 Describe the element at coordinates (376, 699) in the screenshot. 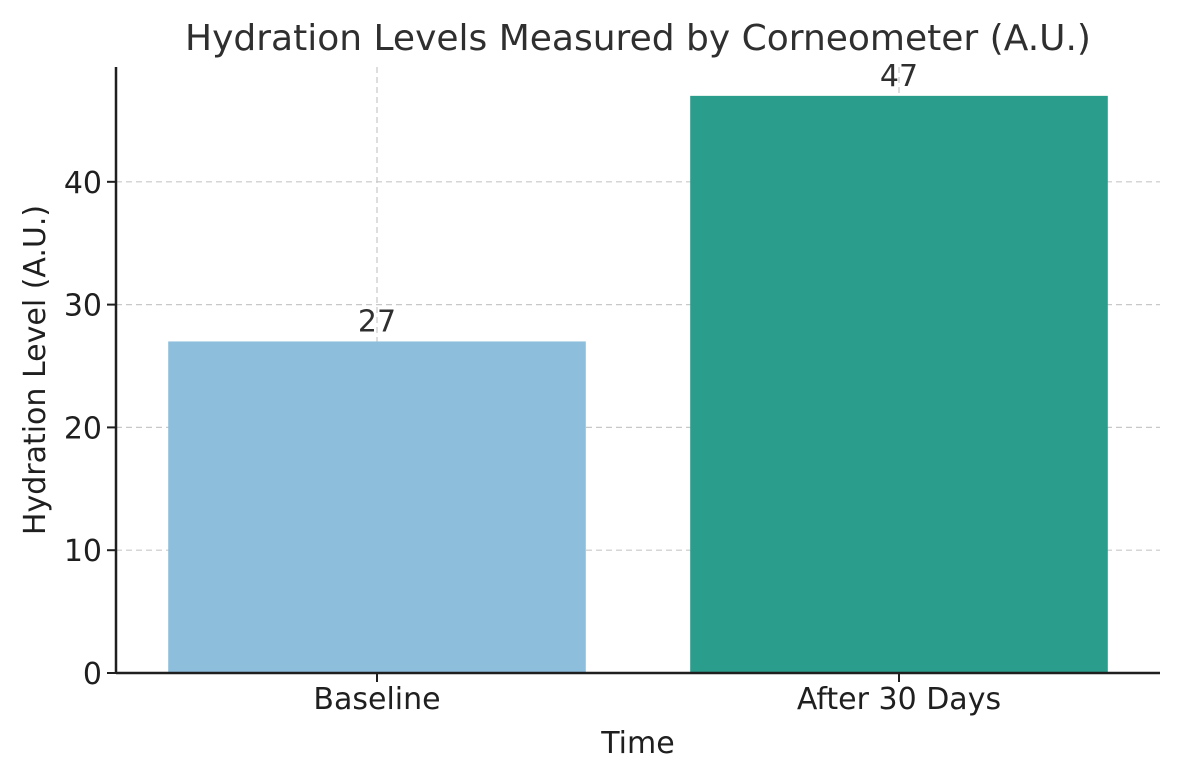

I see `x-tick-label-1: Baseline` at that location.